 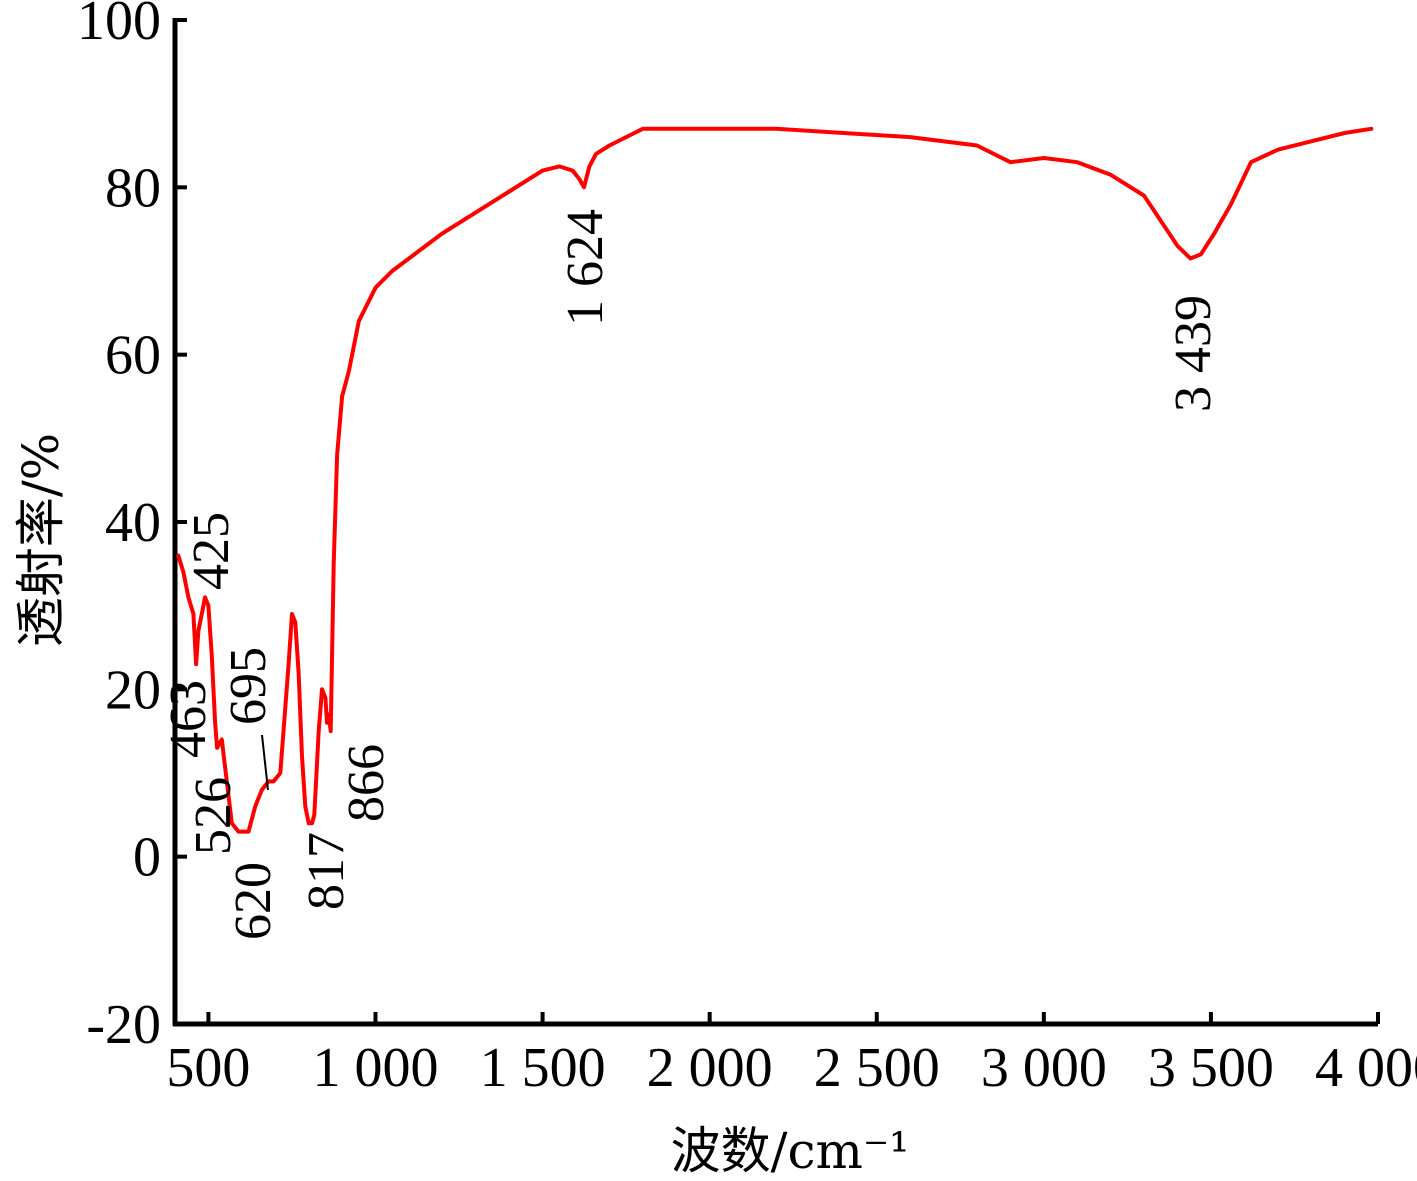 What do you see at coordinates (147, 858) in the screenshot?
I see `y-tick-label: 0` at bounding box center [147, 858].